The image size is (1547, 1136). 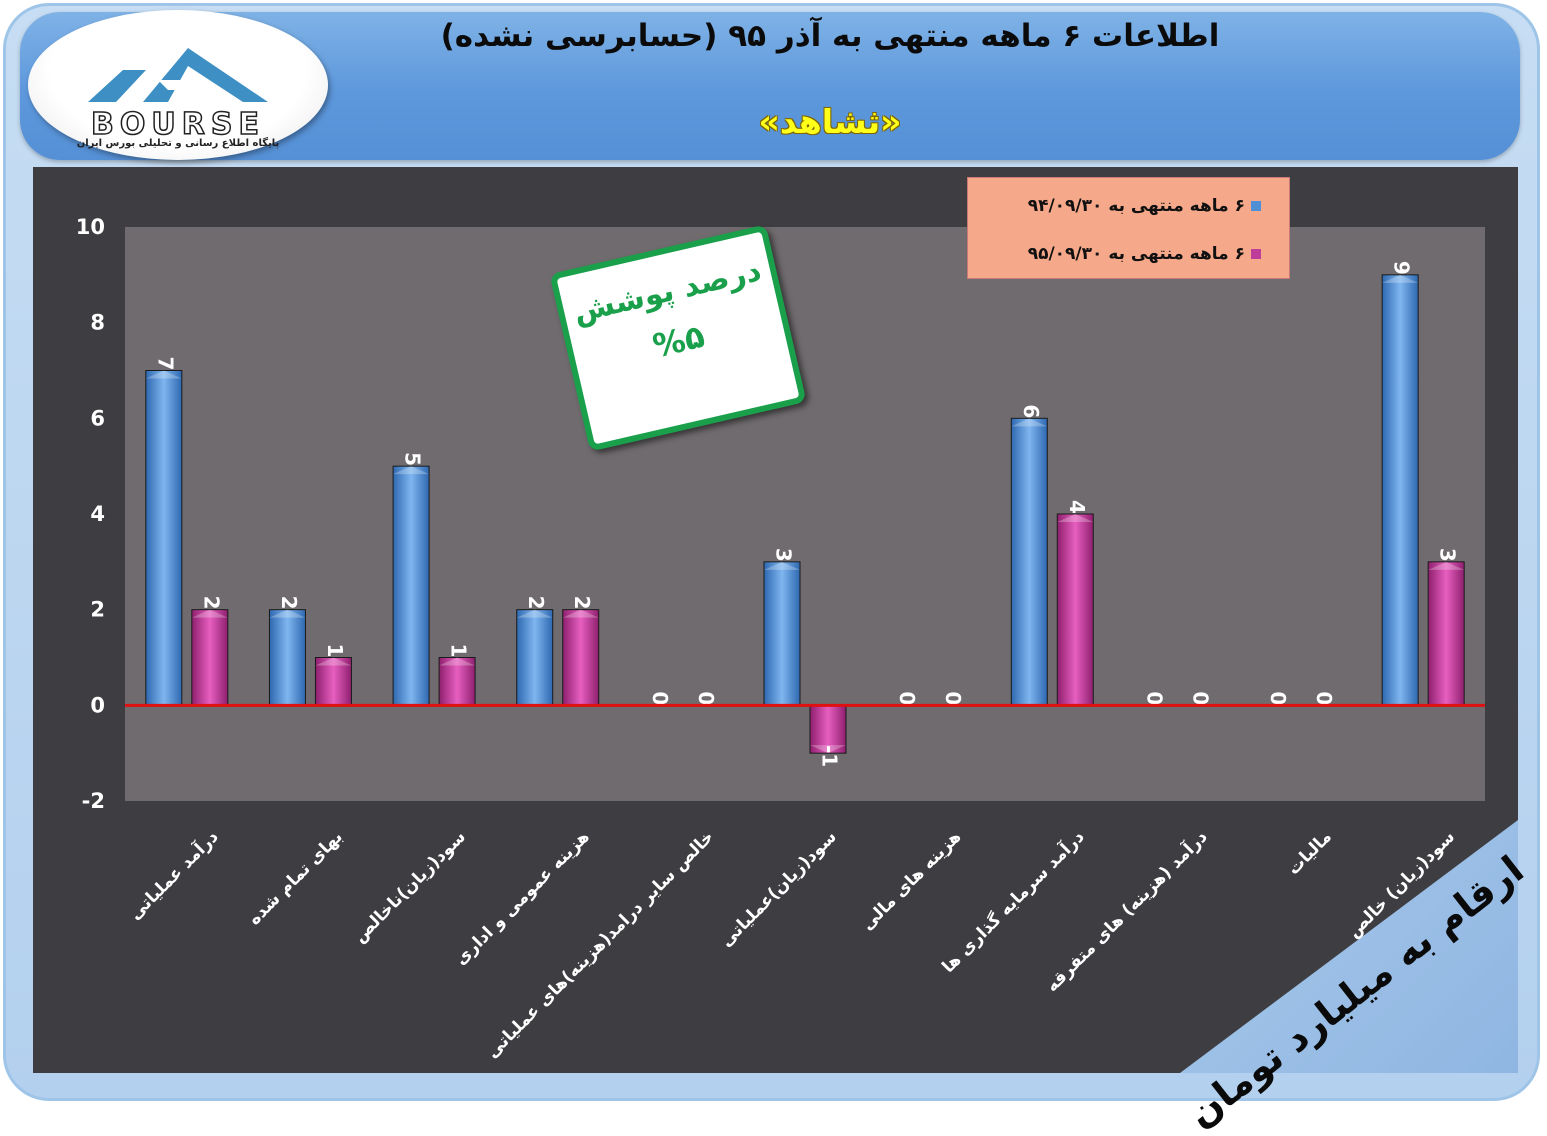 What do you see at coordinates (830, 756) in the screenshot?
I see `data-label-s2-c6: -1` at bounding box center [830, 756].